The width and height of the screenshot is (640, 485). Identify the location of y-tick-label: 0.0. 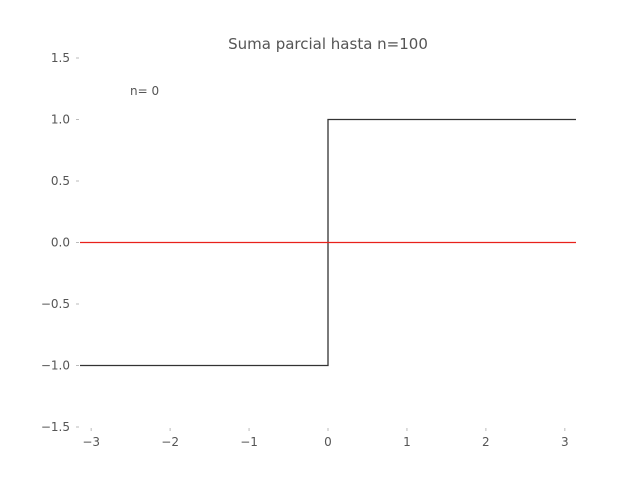
(60, 243).